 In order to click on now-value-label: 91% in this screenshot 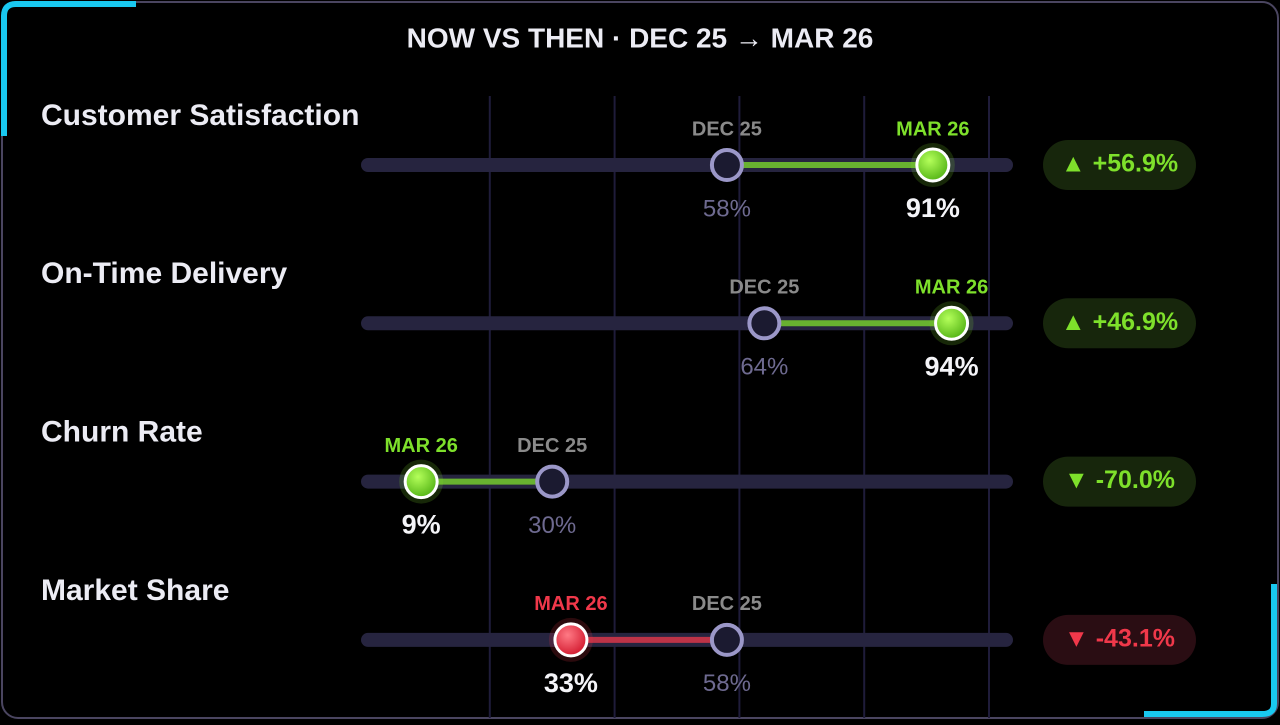, I will do `click(933, 208)`.